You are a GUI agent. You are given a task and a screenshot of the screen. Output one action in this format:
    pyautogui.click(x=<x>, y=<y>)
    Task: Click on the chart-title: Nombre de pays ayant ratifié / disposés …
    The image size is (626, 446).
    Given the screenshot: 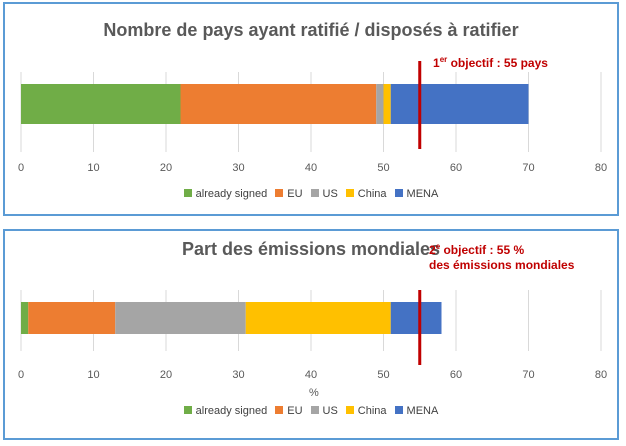 What is the action you would take?
    pyautogui.click(x=311, y=30)
    